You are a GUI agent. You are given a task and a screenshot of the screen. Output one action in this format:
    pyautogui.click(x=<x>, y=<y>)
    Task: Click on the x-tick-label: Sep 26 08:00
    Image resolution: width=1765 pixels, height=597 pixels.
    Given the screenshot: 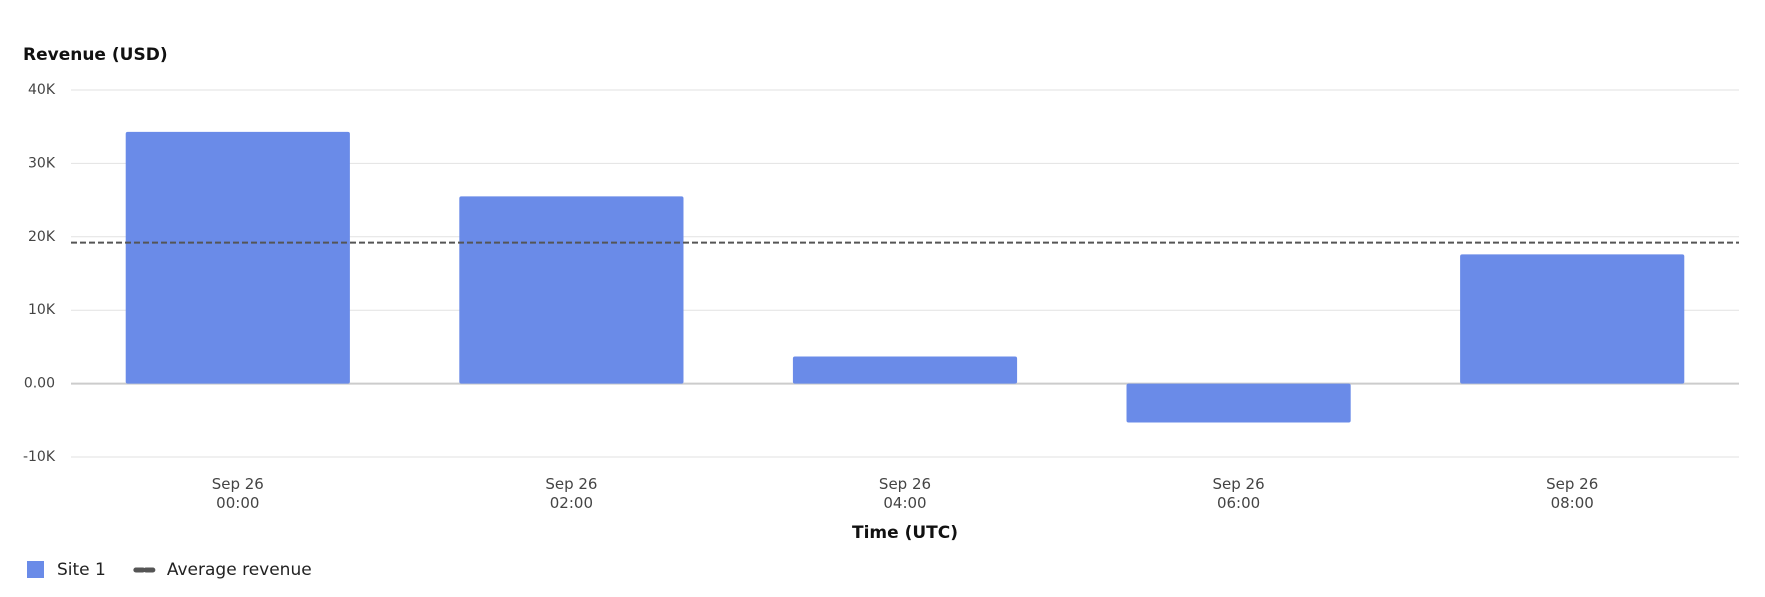 What is the action you would take?
    pyautogui.click(x=1572, y=493)
    